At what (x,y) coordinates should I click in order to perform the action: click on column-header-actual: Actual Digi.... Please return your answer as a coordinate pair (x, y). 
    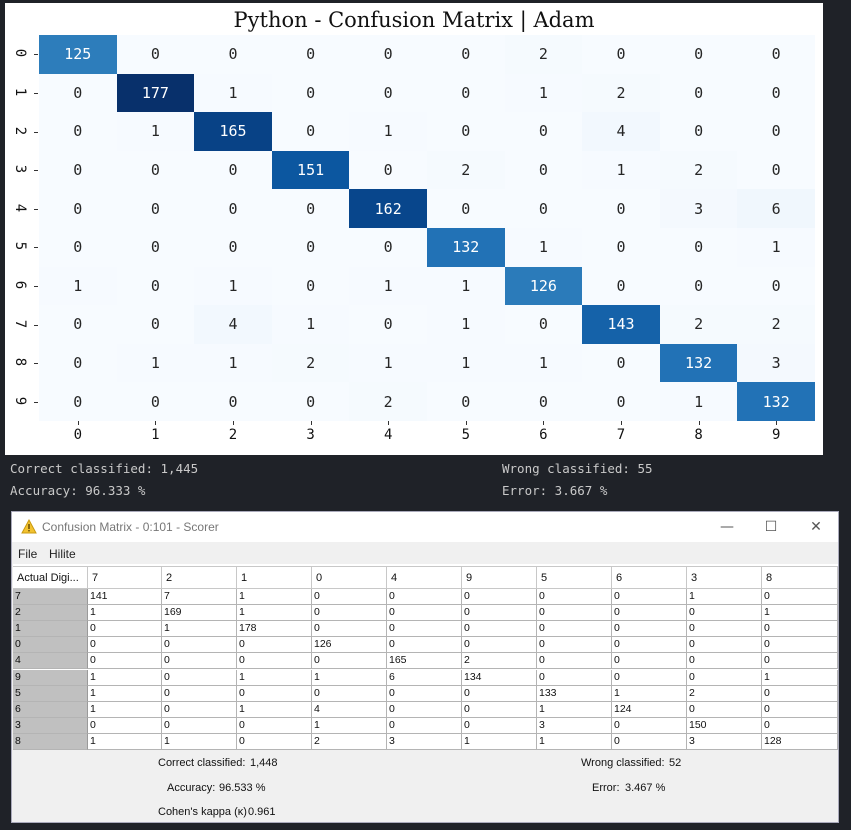
    Looking at the image, I should click on (50, 577).